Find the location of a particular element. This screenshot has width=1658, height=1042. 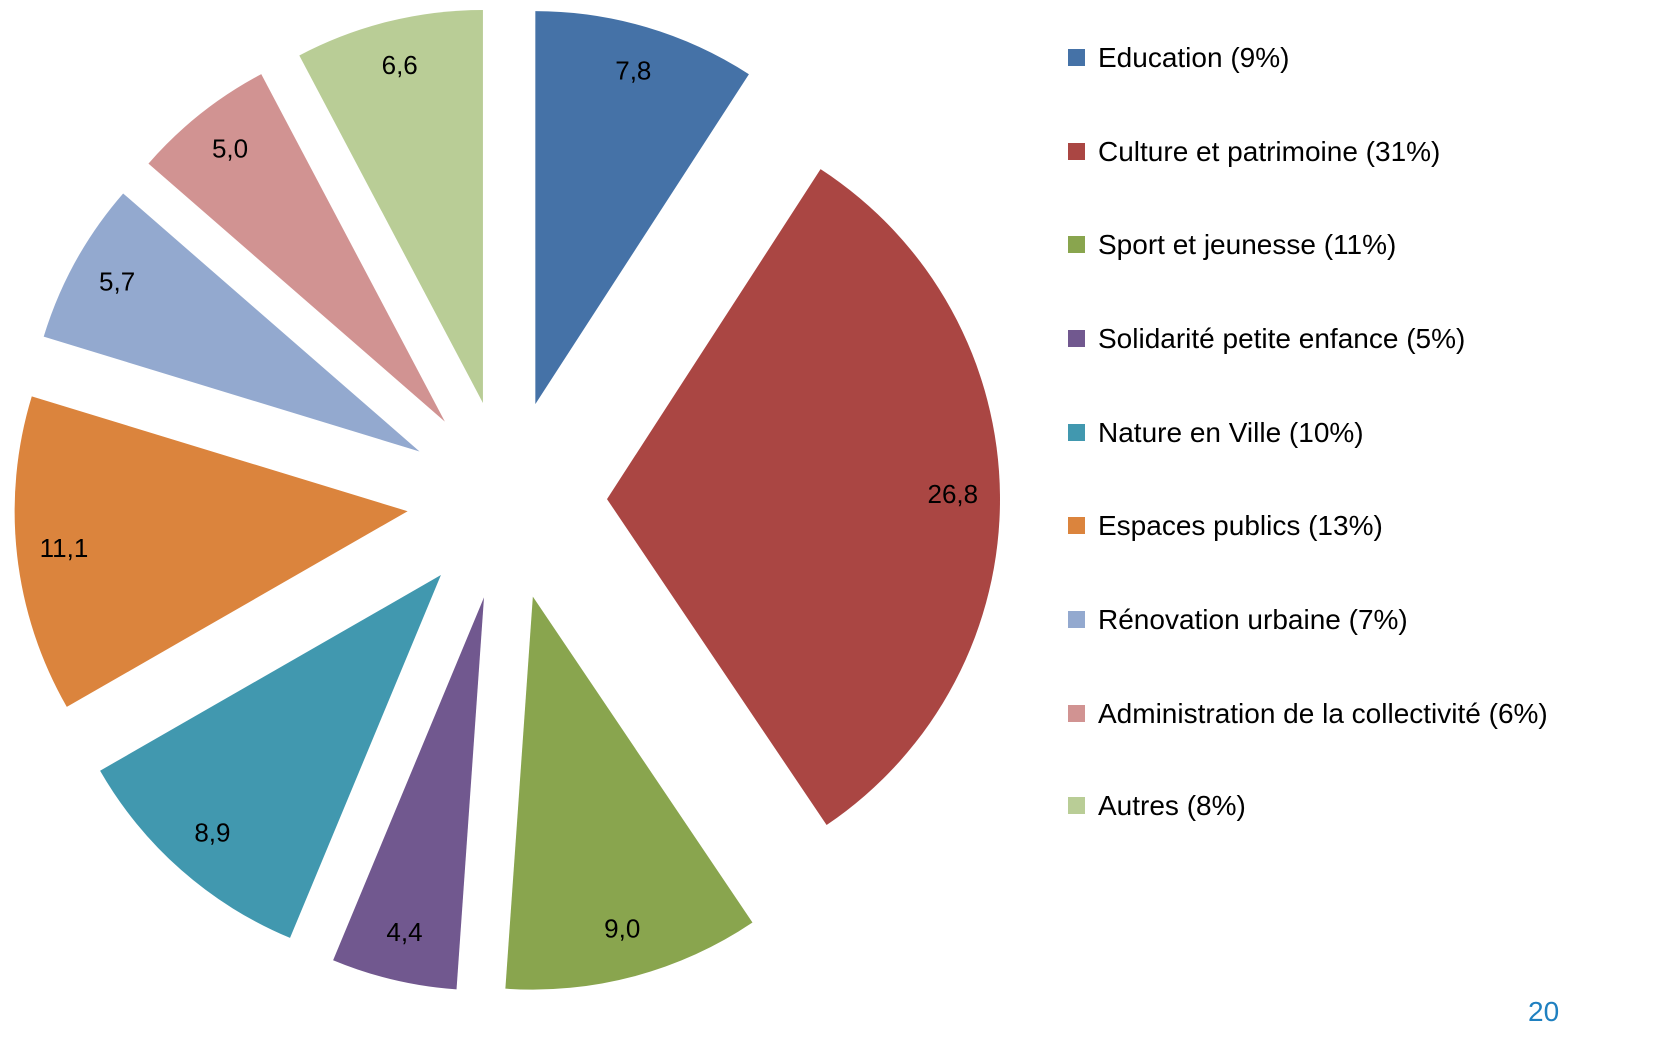

data-label: 4,4 is located at coordinates (404, 932).